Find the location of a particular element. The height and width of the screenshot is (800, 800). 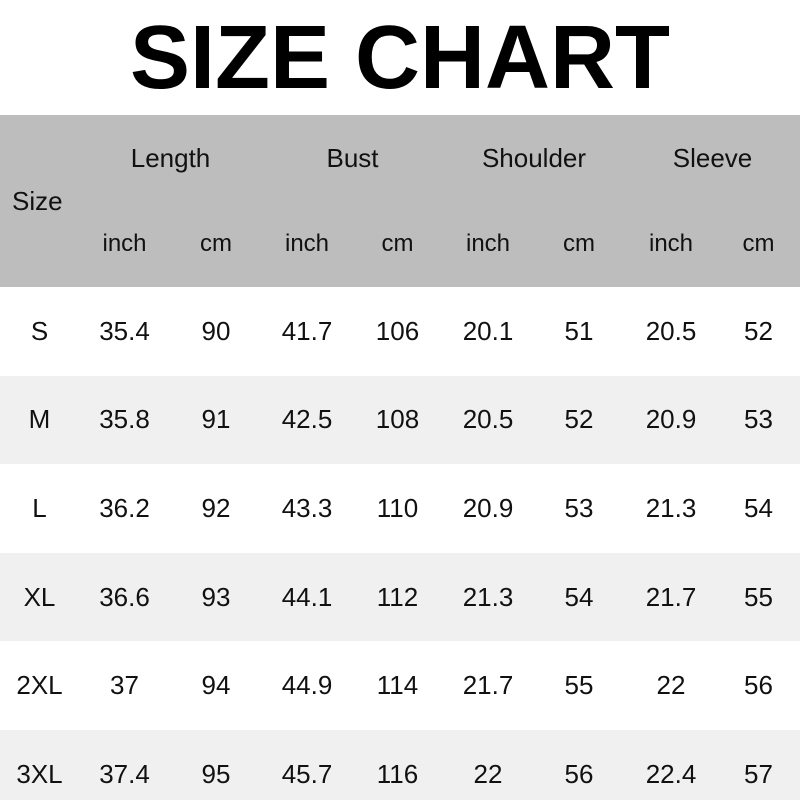

value-cell: 37.4 is located at coordinates (124, 773).